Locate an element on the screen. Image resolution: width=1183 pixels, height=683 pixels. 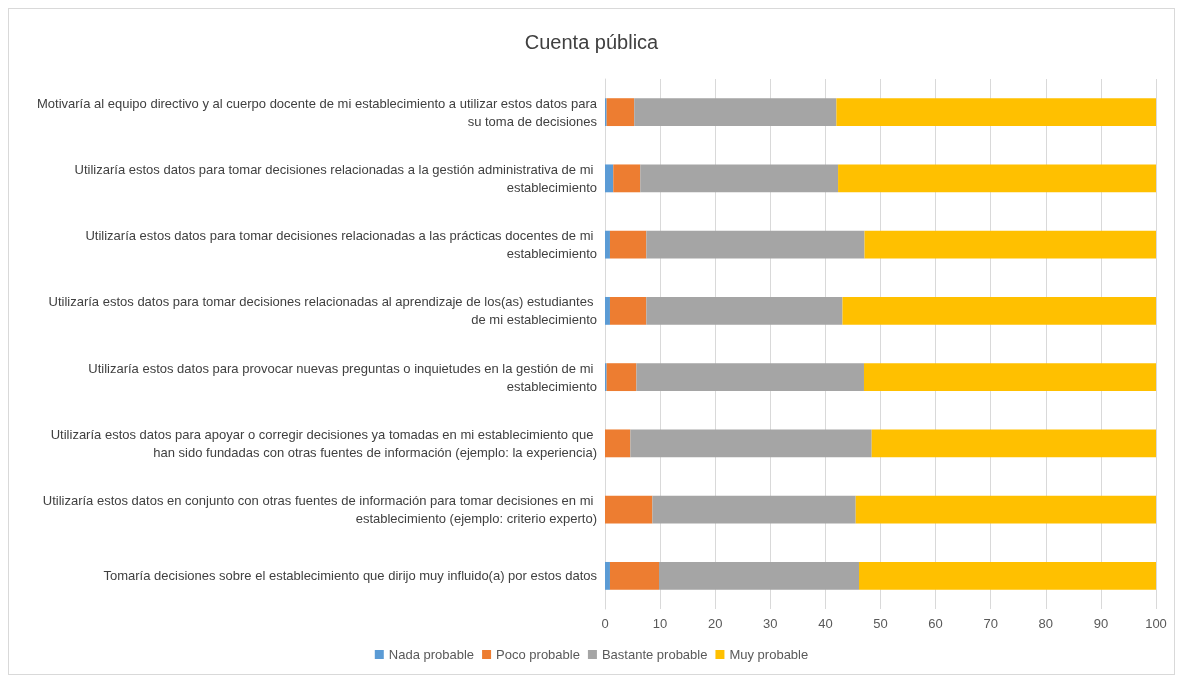
x-tick-label: 50 is located at coordinates (880, 623).